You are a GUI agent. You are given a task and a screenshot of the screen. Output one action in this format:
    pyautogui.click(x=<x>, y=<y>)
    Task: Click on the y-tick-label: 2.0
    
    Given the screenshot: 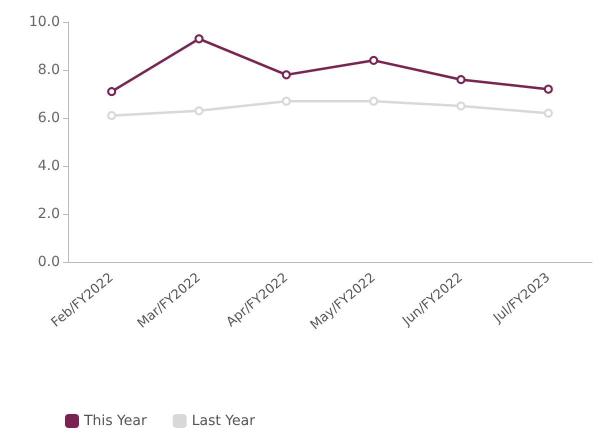 What is the action you would take?
    pyautogui.click(x=49, y=214)
    